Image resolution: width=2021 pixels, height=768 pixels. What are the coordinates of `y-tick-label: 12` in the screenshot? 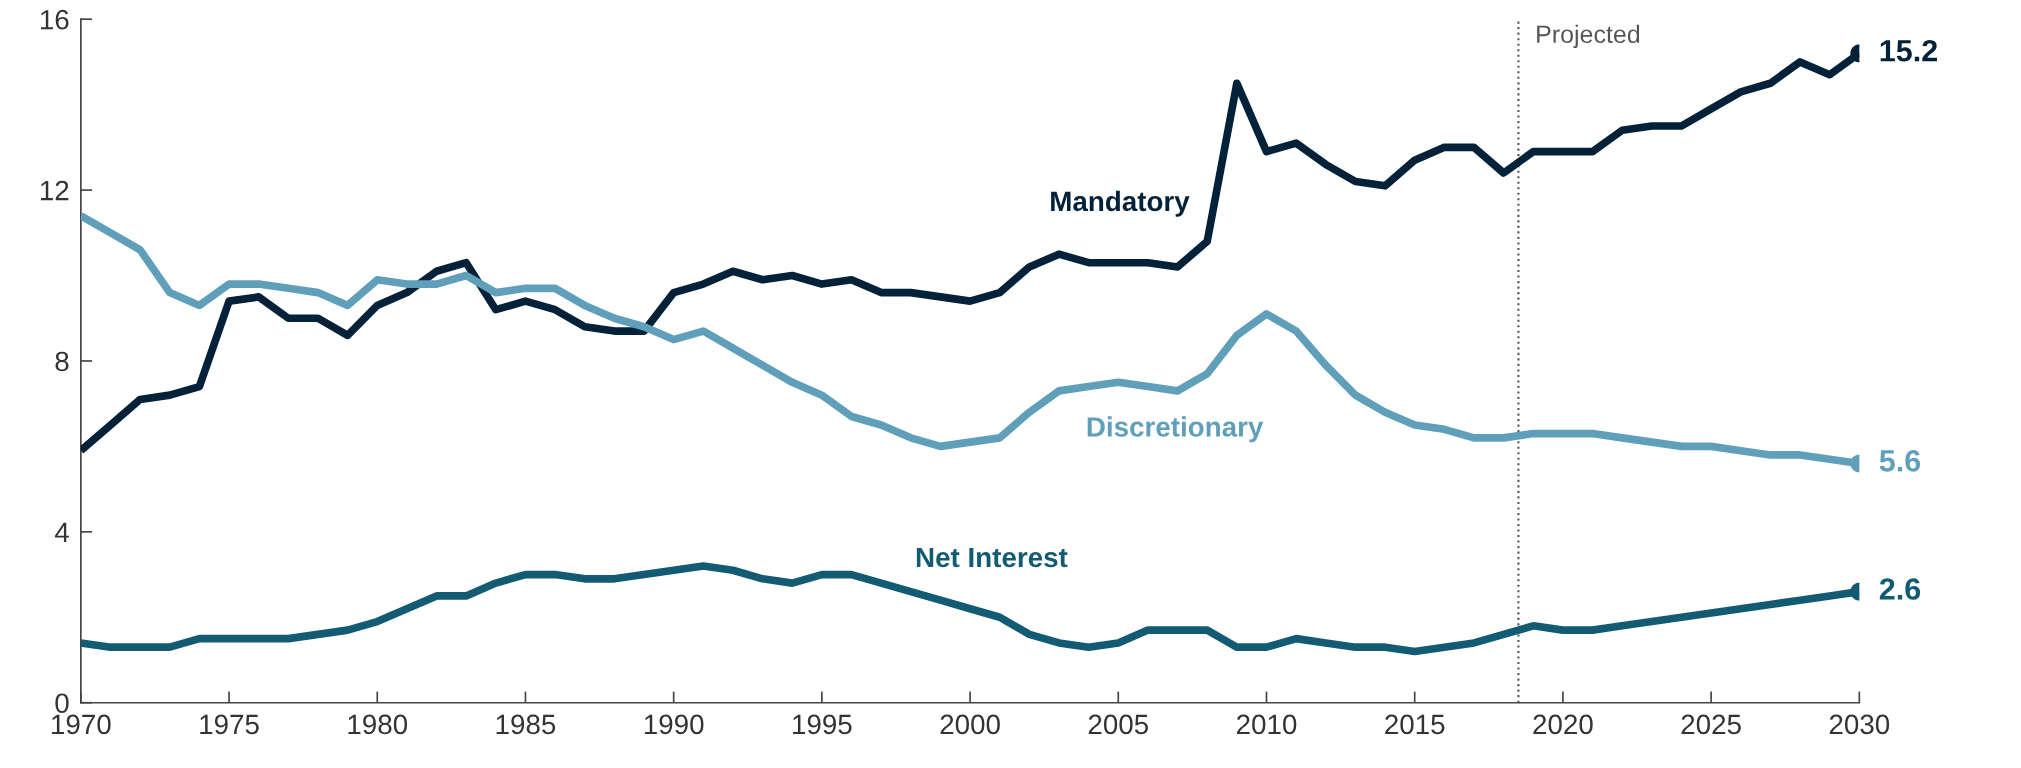 It's located at (54, 190).